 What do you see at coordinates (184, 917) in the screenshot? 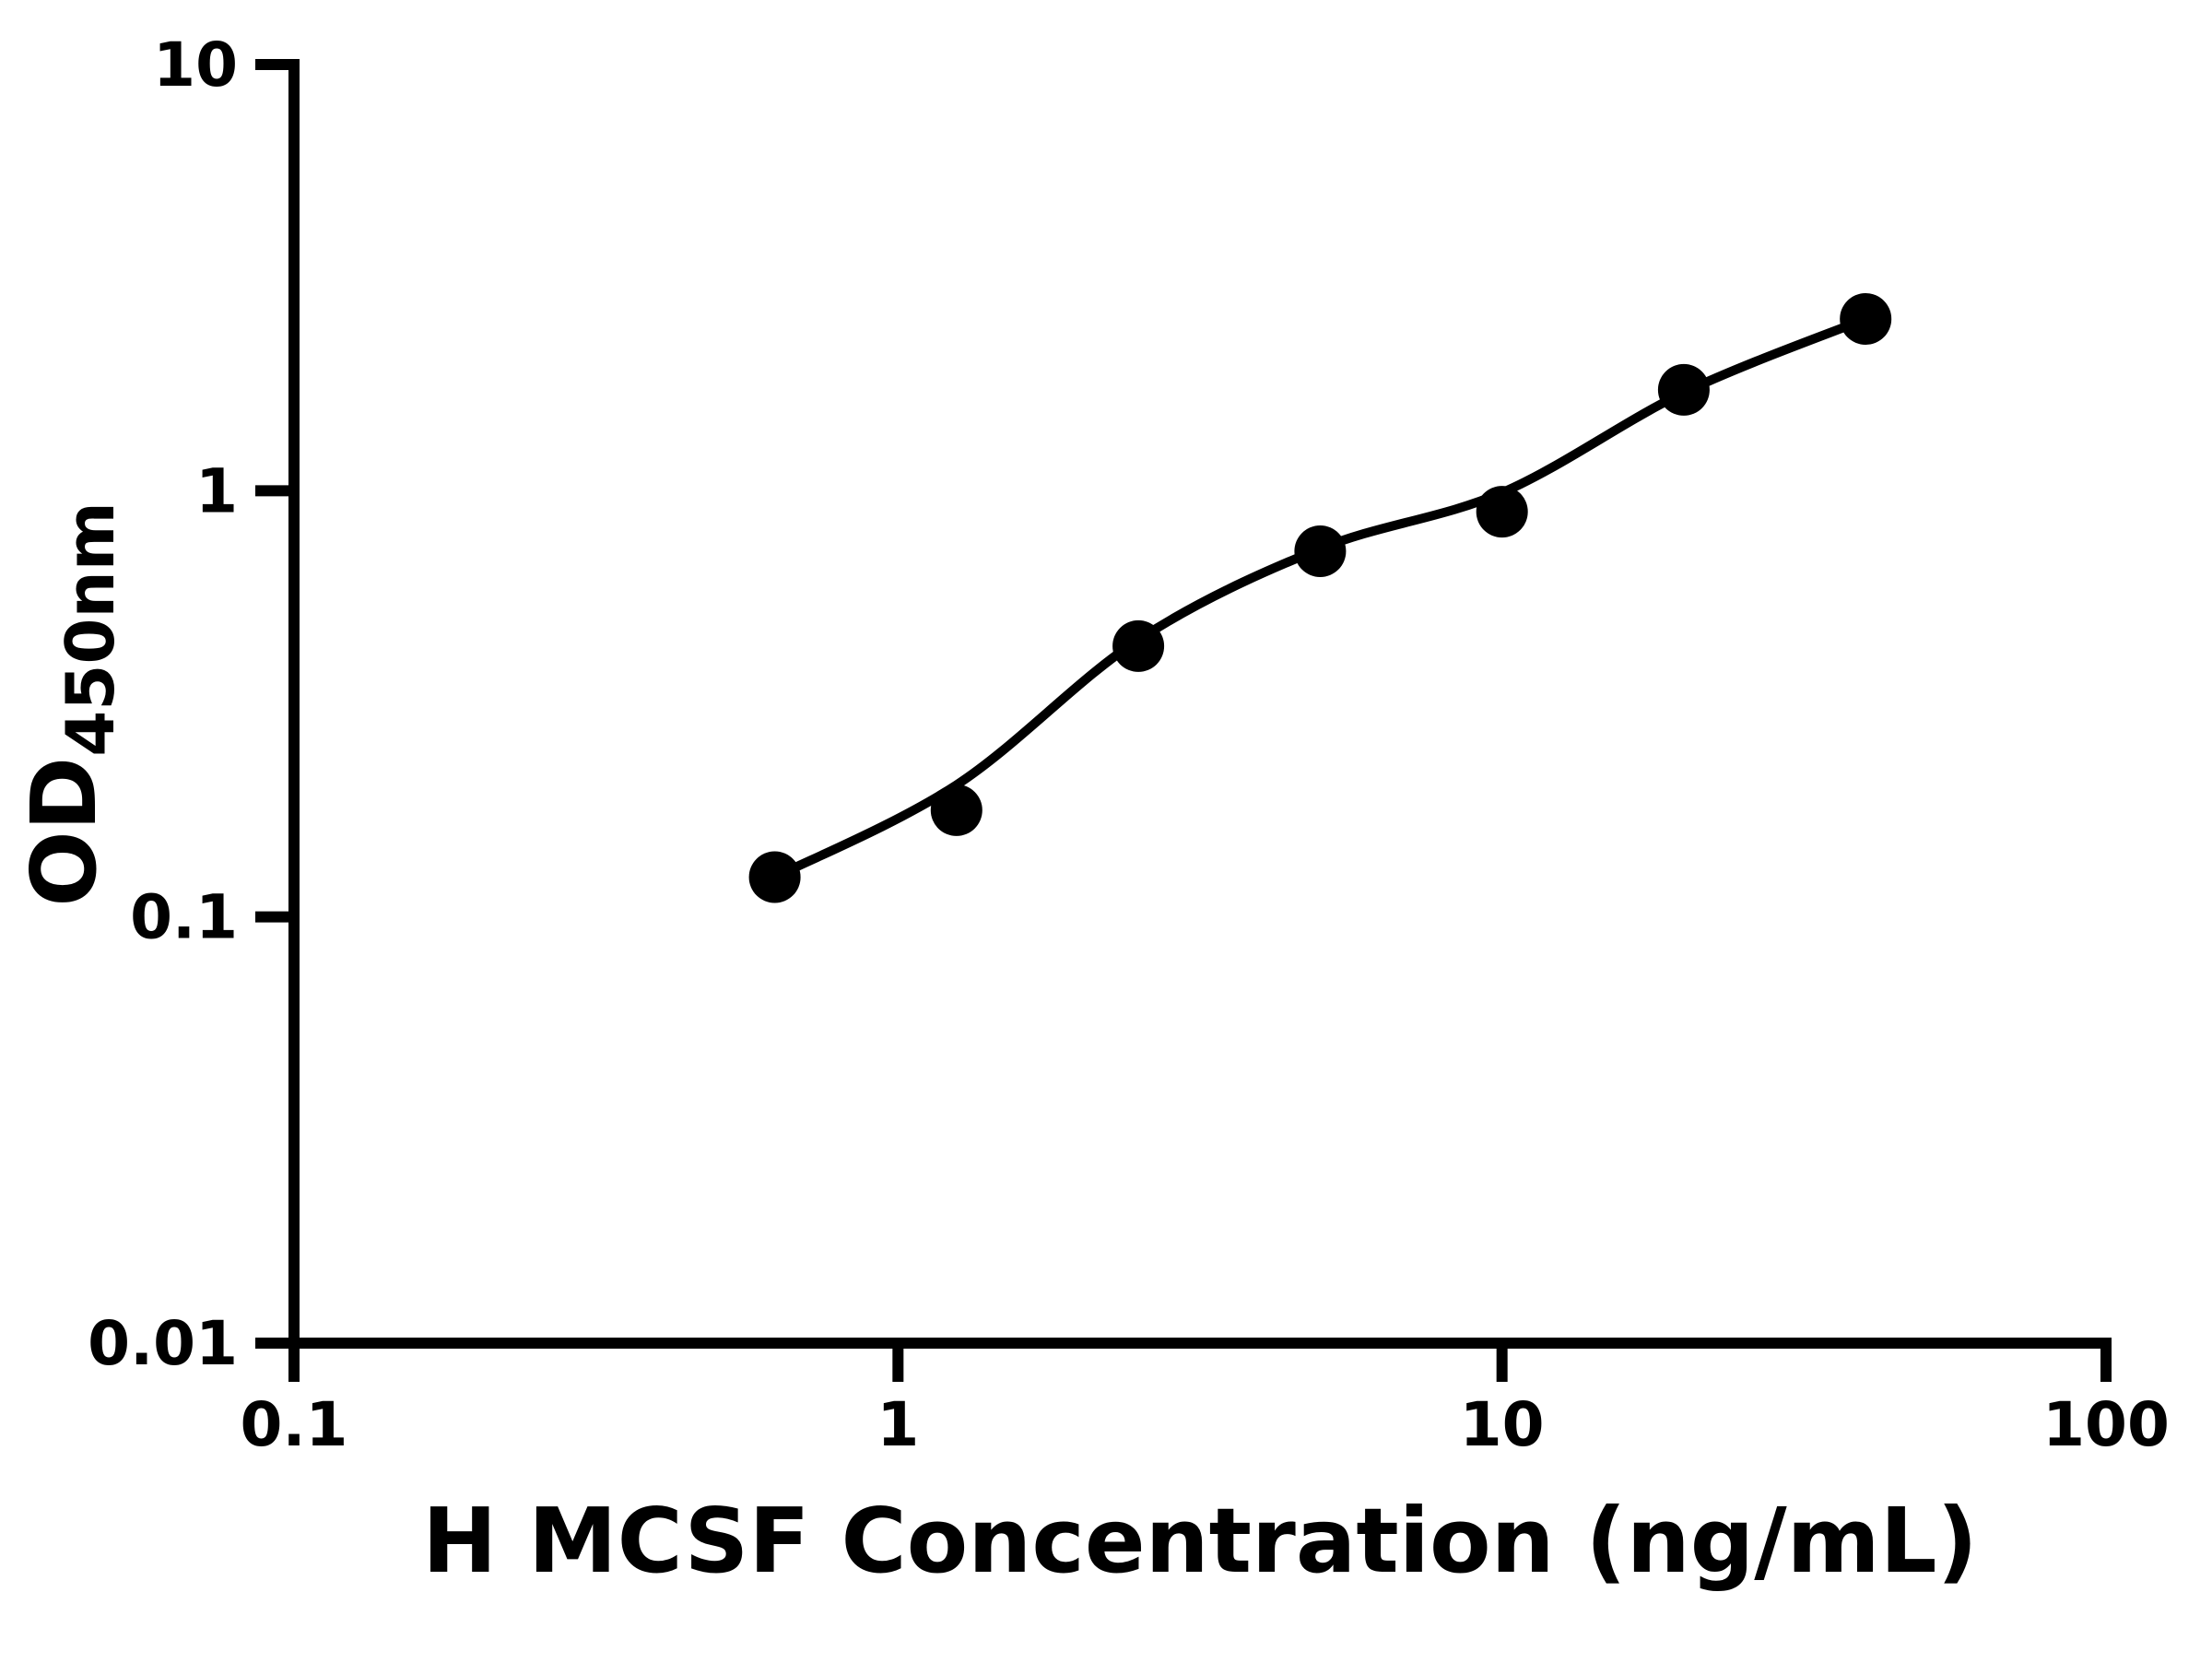
I see `y-tick-label: 0.1` at bounding box center [184, 917].